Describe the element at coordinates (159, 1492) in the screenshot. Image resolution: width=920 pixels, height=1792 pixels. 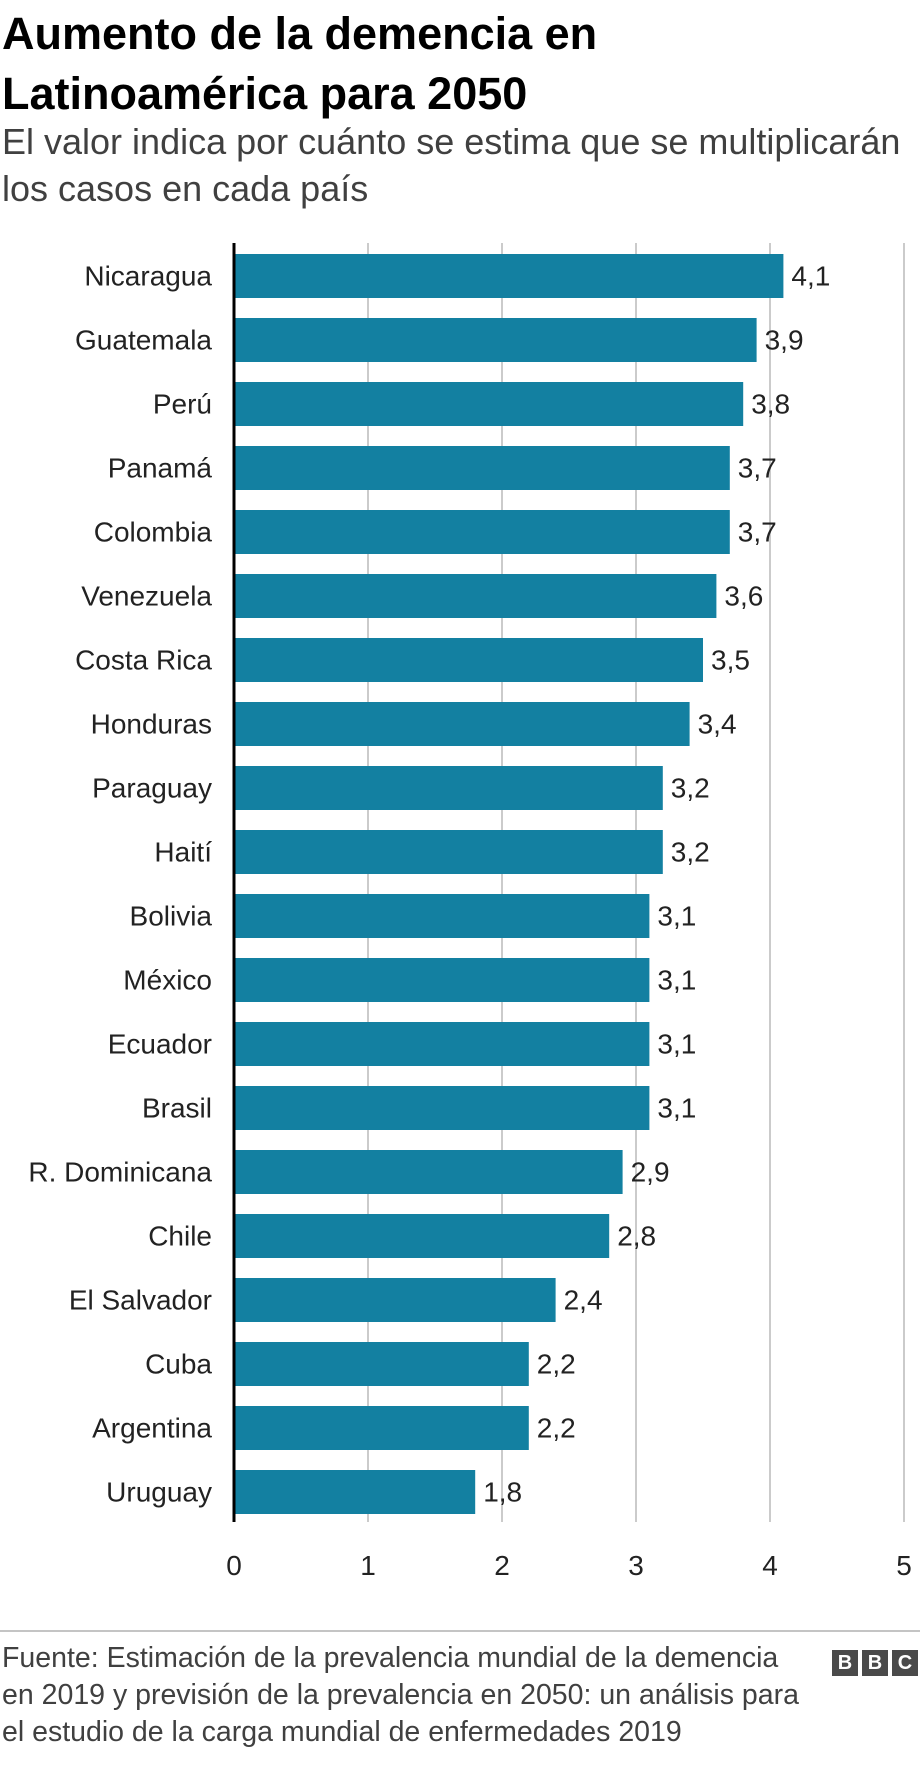
I see `category-label: Uruguay` at that location.